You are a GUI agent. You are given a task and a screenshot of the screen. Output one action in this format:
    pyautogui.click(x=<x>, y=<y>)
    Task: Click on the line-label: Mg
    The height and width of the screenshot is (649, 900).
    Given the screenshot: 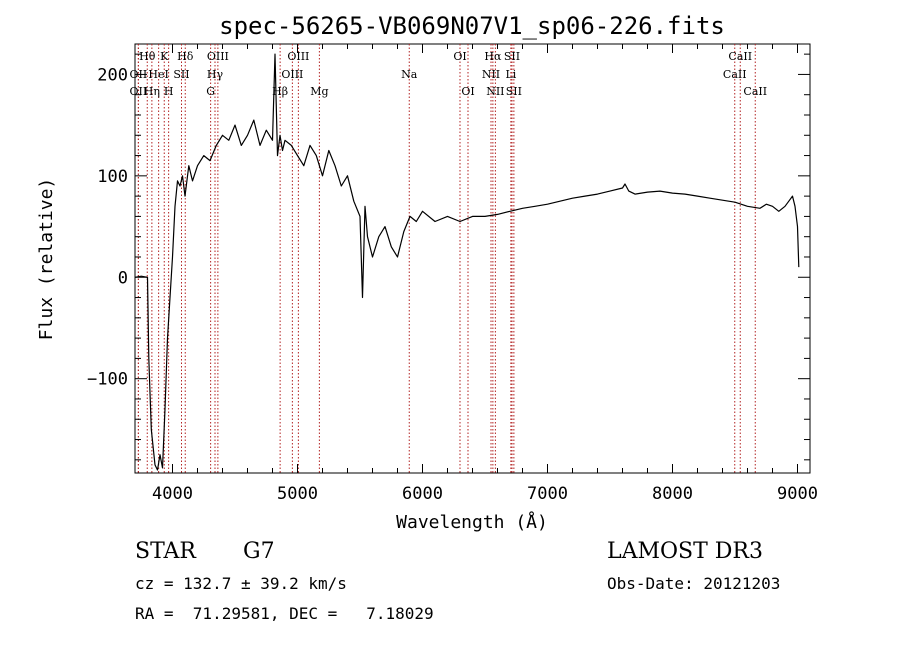 What is the action you would take?
    pyautogui.click(x=319, y=91)
    